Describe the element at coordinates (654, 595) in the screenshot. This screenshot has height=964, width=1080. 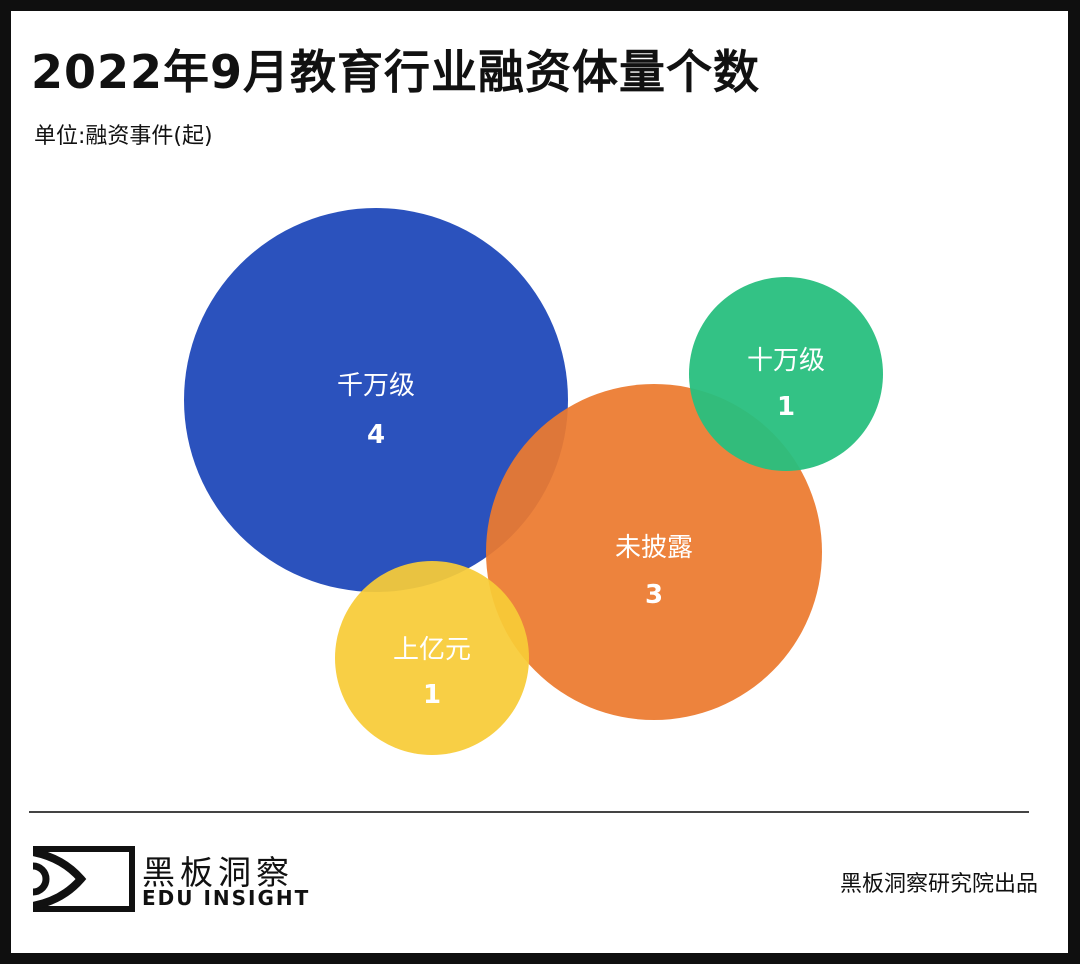
I see `bubble-value: 3` at that location.